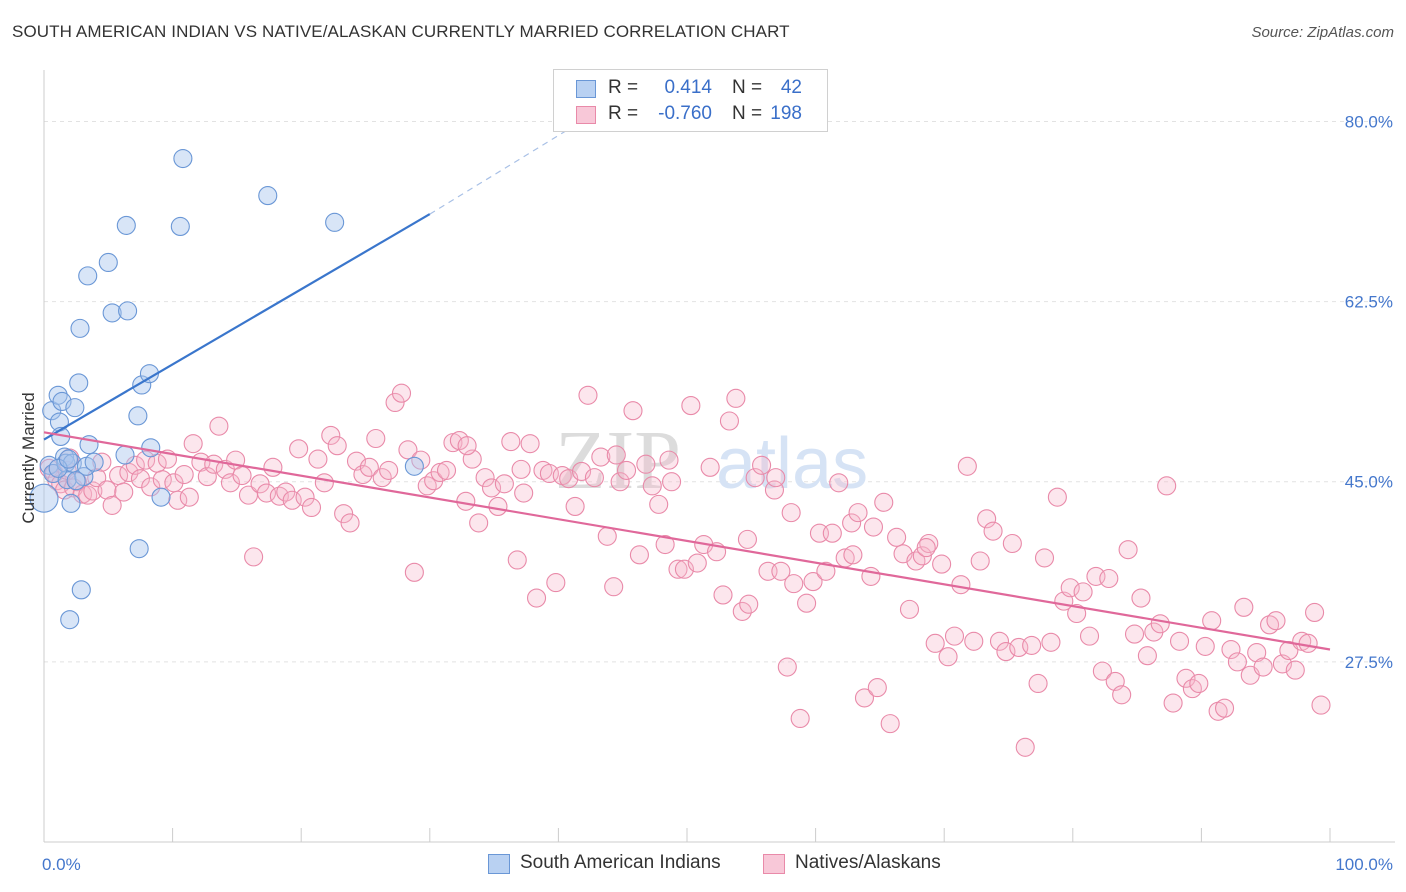 The width and height of the screenshot is (1406, 892). Describe the element at coordinates (61, 864) in the screenshot. I see `x-tick-label: 0.0%` at that location.